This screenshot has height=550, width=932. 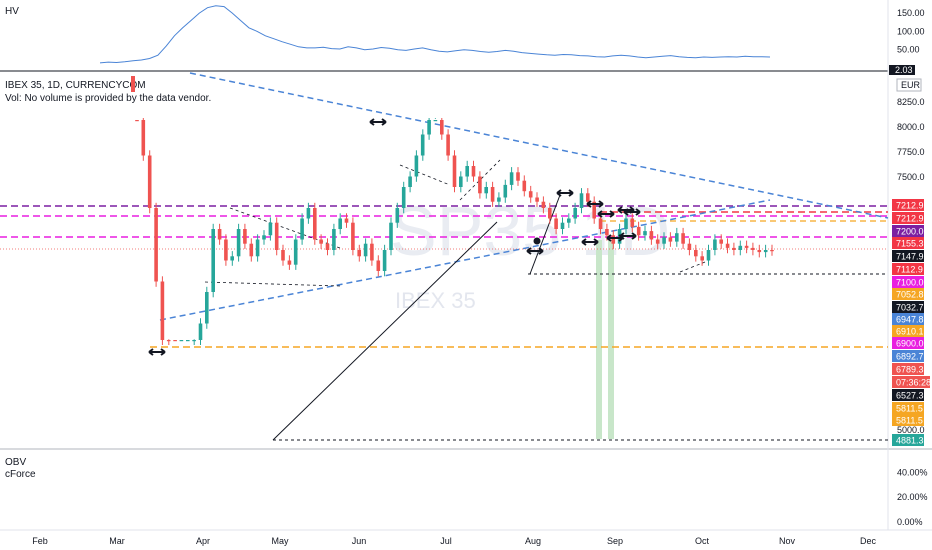 I want to click on symbol-title: IBEX 35, 1D, CURRENCYCOM, so click(x=75, y=85).